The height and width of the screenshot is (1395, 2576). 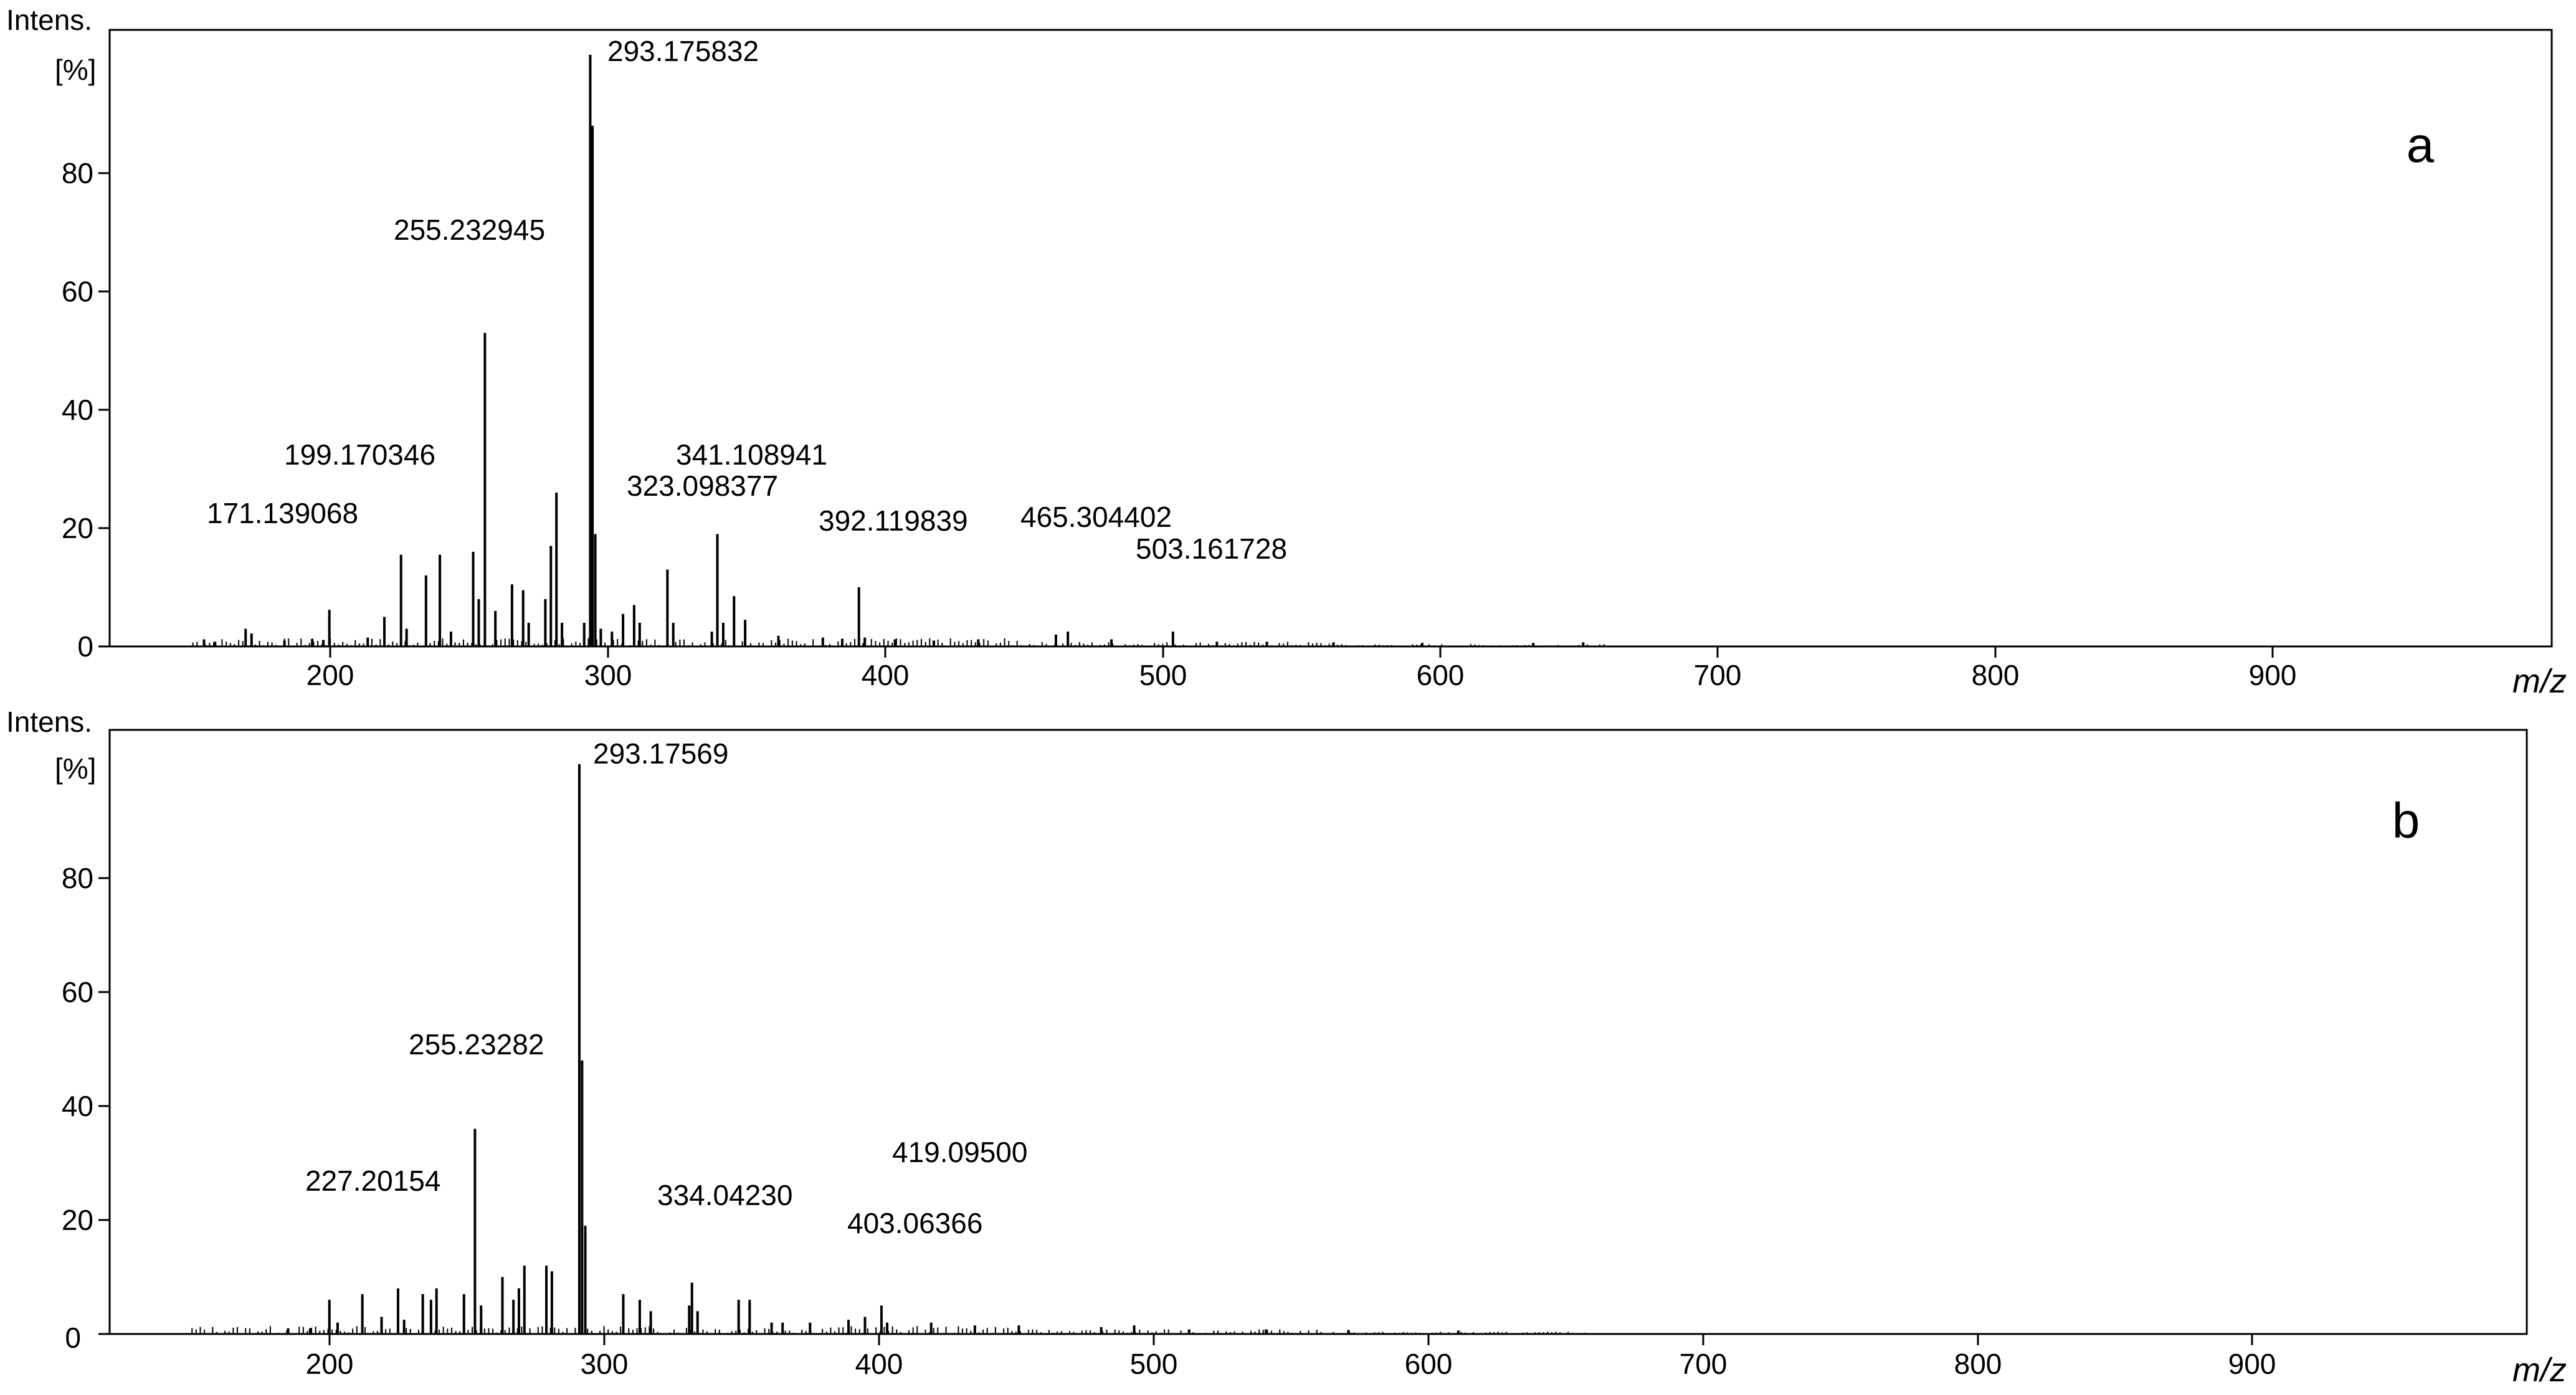 I want to click on peak-label: 392.119839, so click(x=893, y=520).